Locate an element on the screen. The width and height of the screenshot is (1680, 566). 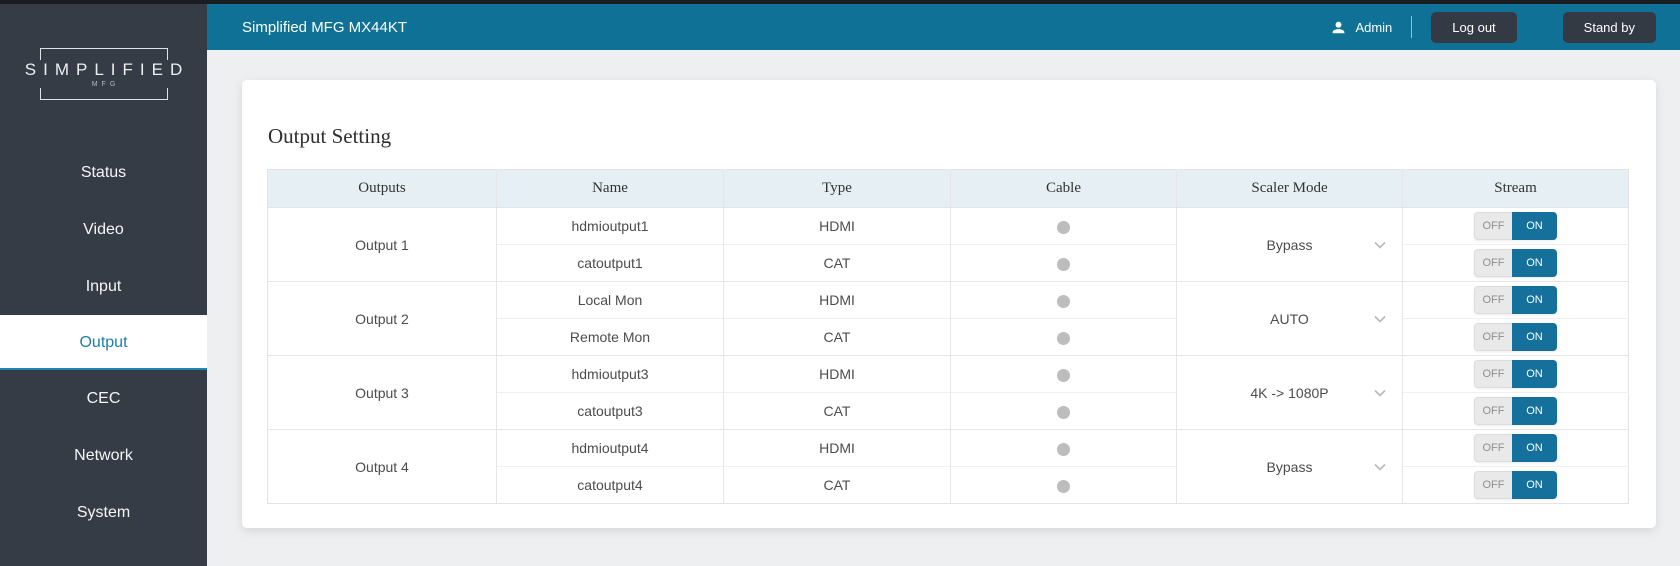
column-header-cable: Cable is located at coordinates (1063, 188).